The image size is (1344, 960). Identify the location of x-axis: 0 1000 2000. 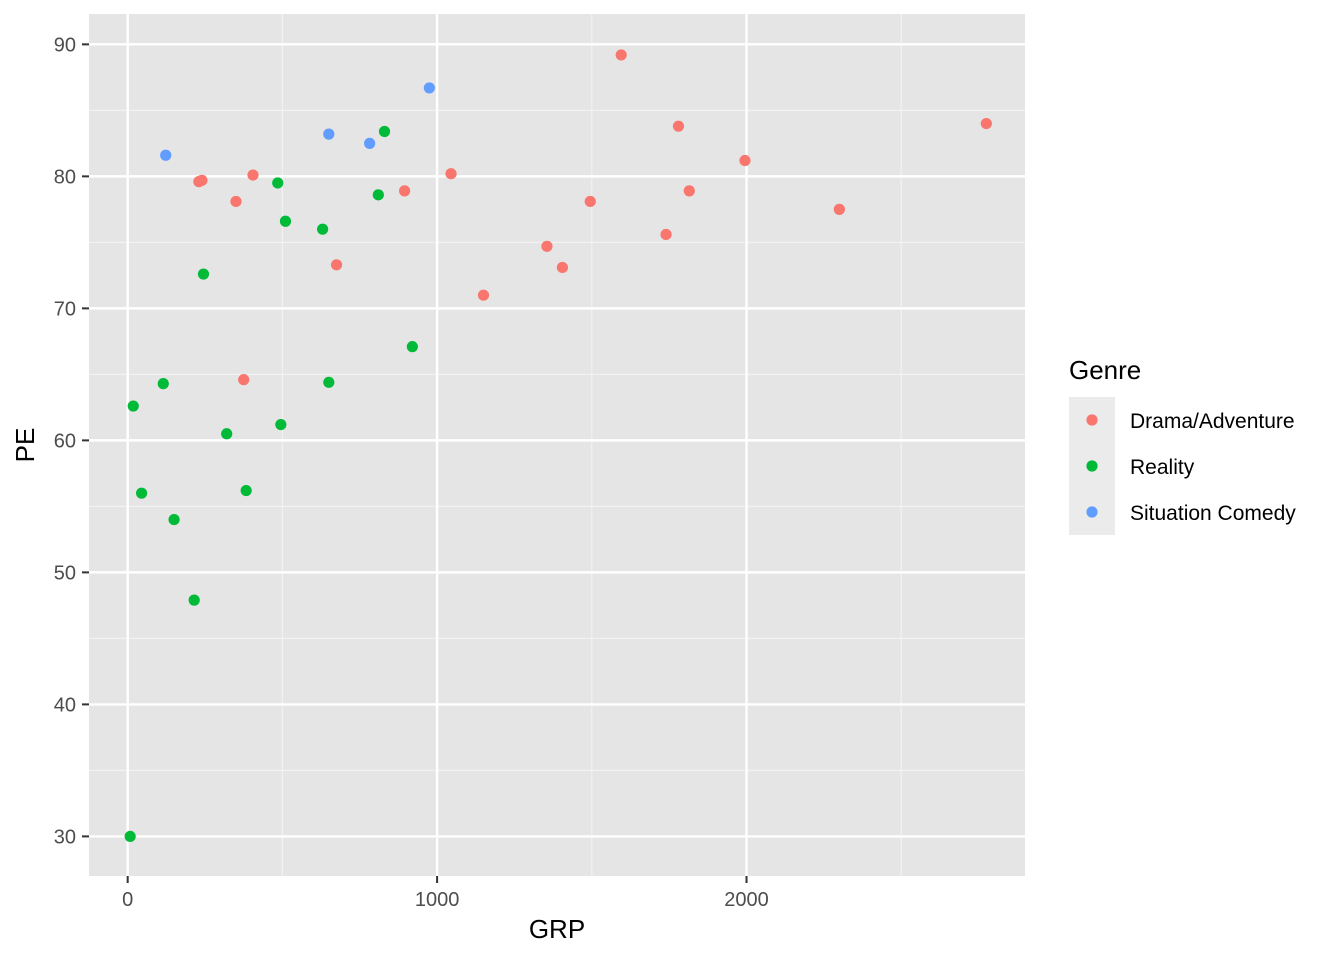
(445, 893).